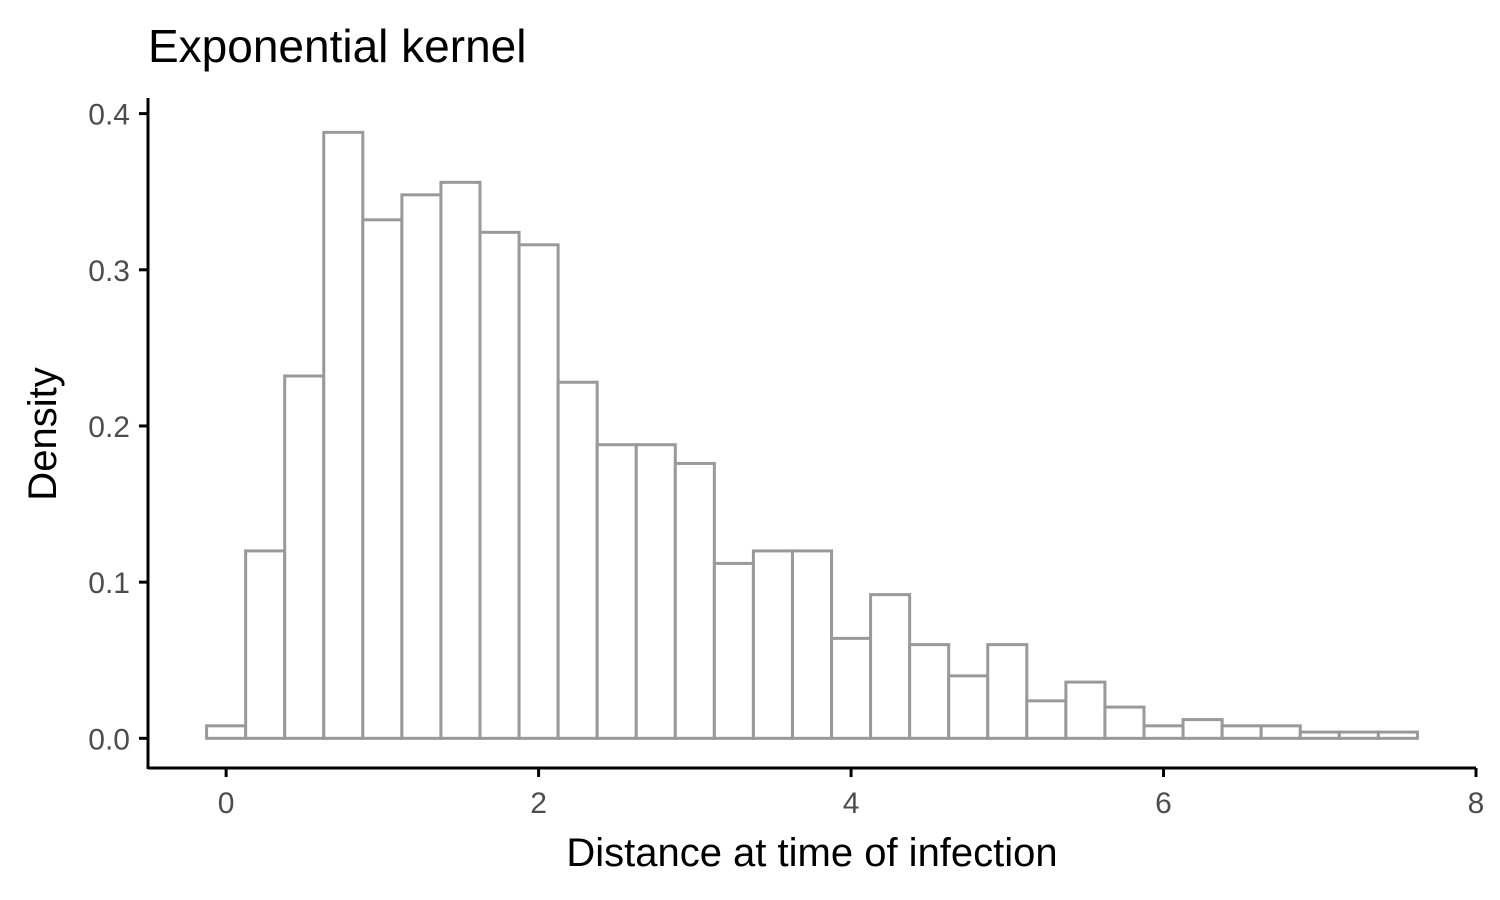  What do you see at coordinates (43, 433) in the screenshot?
I see `y-axis-label: Density` at bounding box center [43, 433].